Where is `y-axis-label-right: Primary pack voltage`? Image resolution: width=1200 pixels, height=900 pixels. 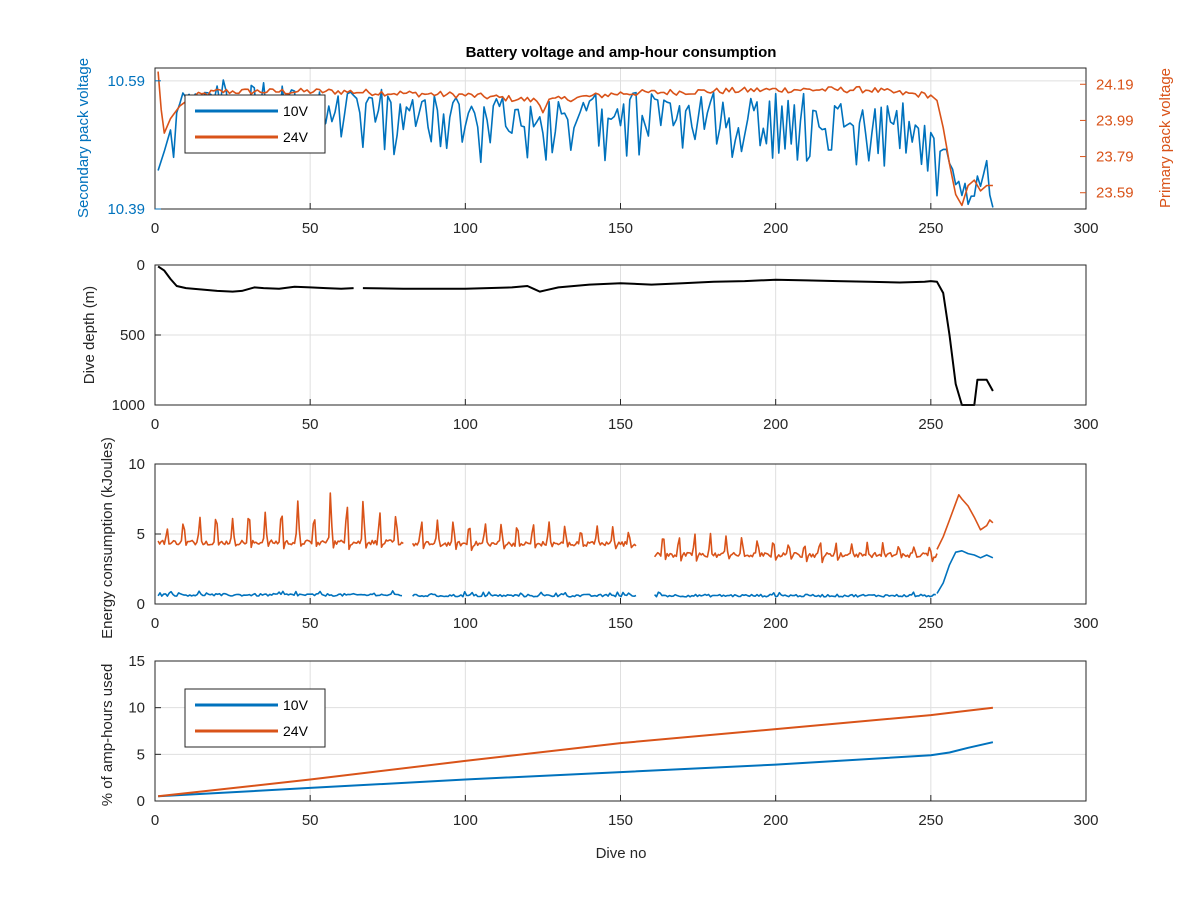 y-axis-label-right: Primary pack voltage is located at coordinates (1165, 138).